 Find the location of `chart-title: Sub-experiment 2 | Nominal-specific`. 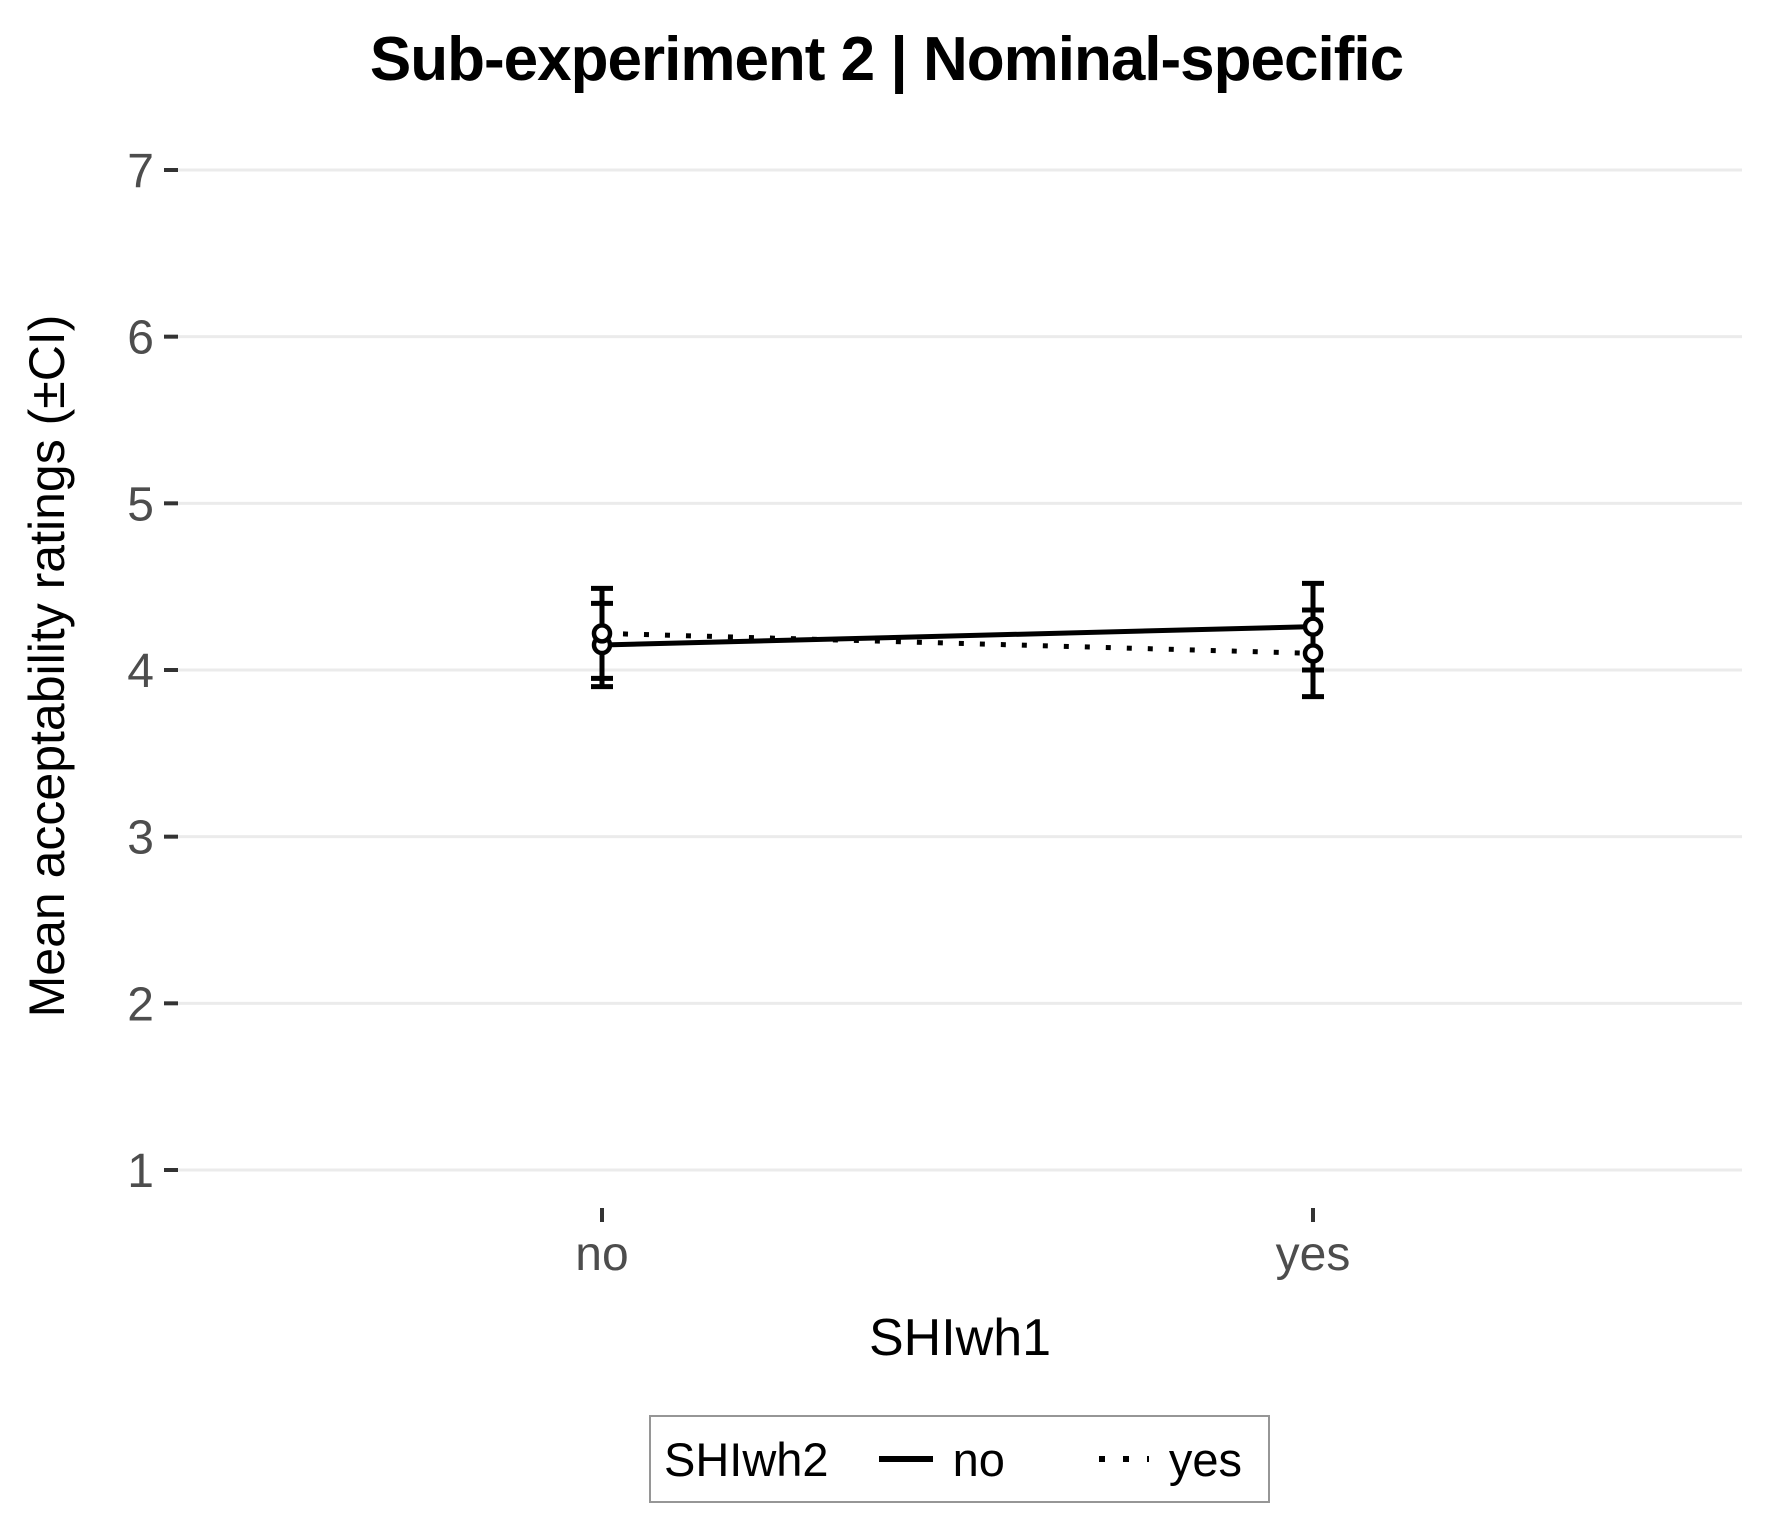

chart-title: Sub-experiment 2 | Nominal-specific is located at coordinates (886, 59).